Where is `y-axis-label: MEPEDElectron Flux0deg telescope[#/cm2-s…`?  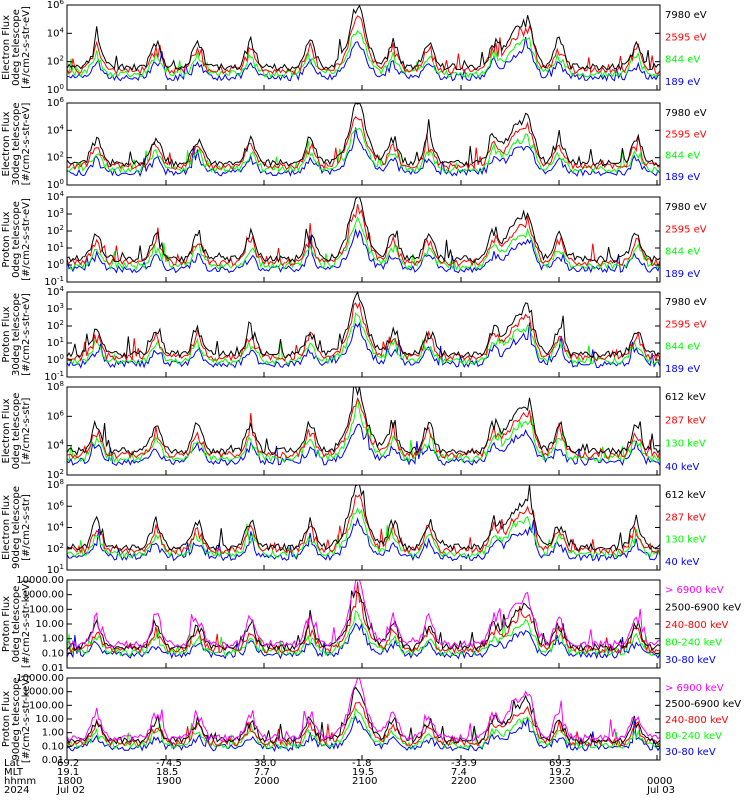
y-axis-label: MEPEDElectron Flux0deg telescope[#/cm2-s… is located at coordinates (16, 431).